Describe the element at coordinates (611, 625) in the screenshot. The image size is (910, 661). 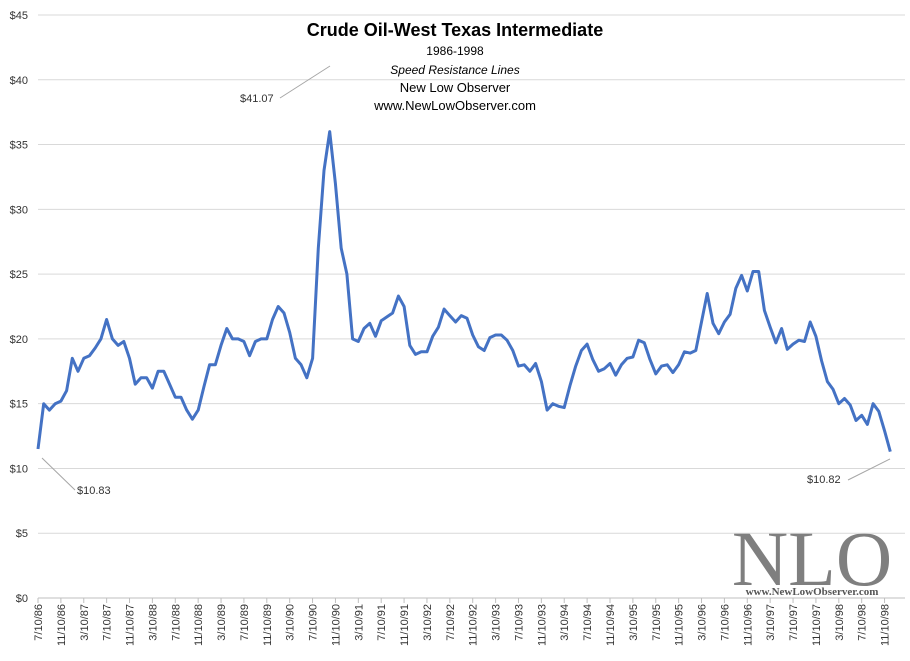
I see `x-tick-label: 11/10/94` at that location.